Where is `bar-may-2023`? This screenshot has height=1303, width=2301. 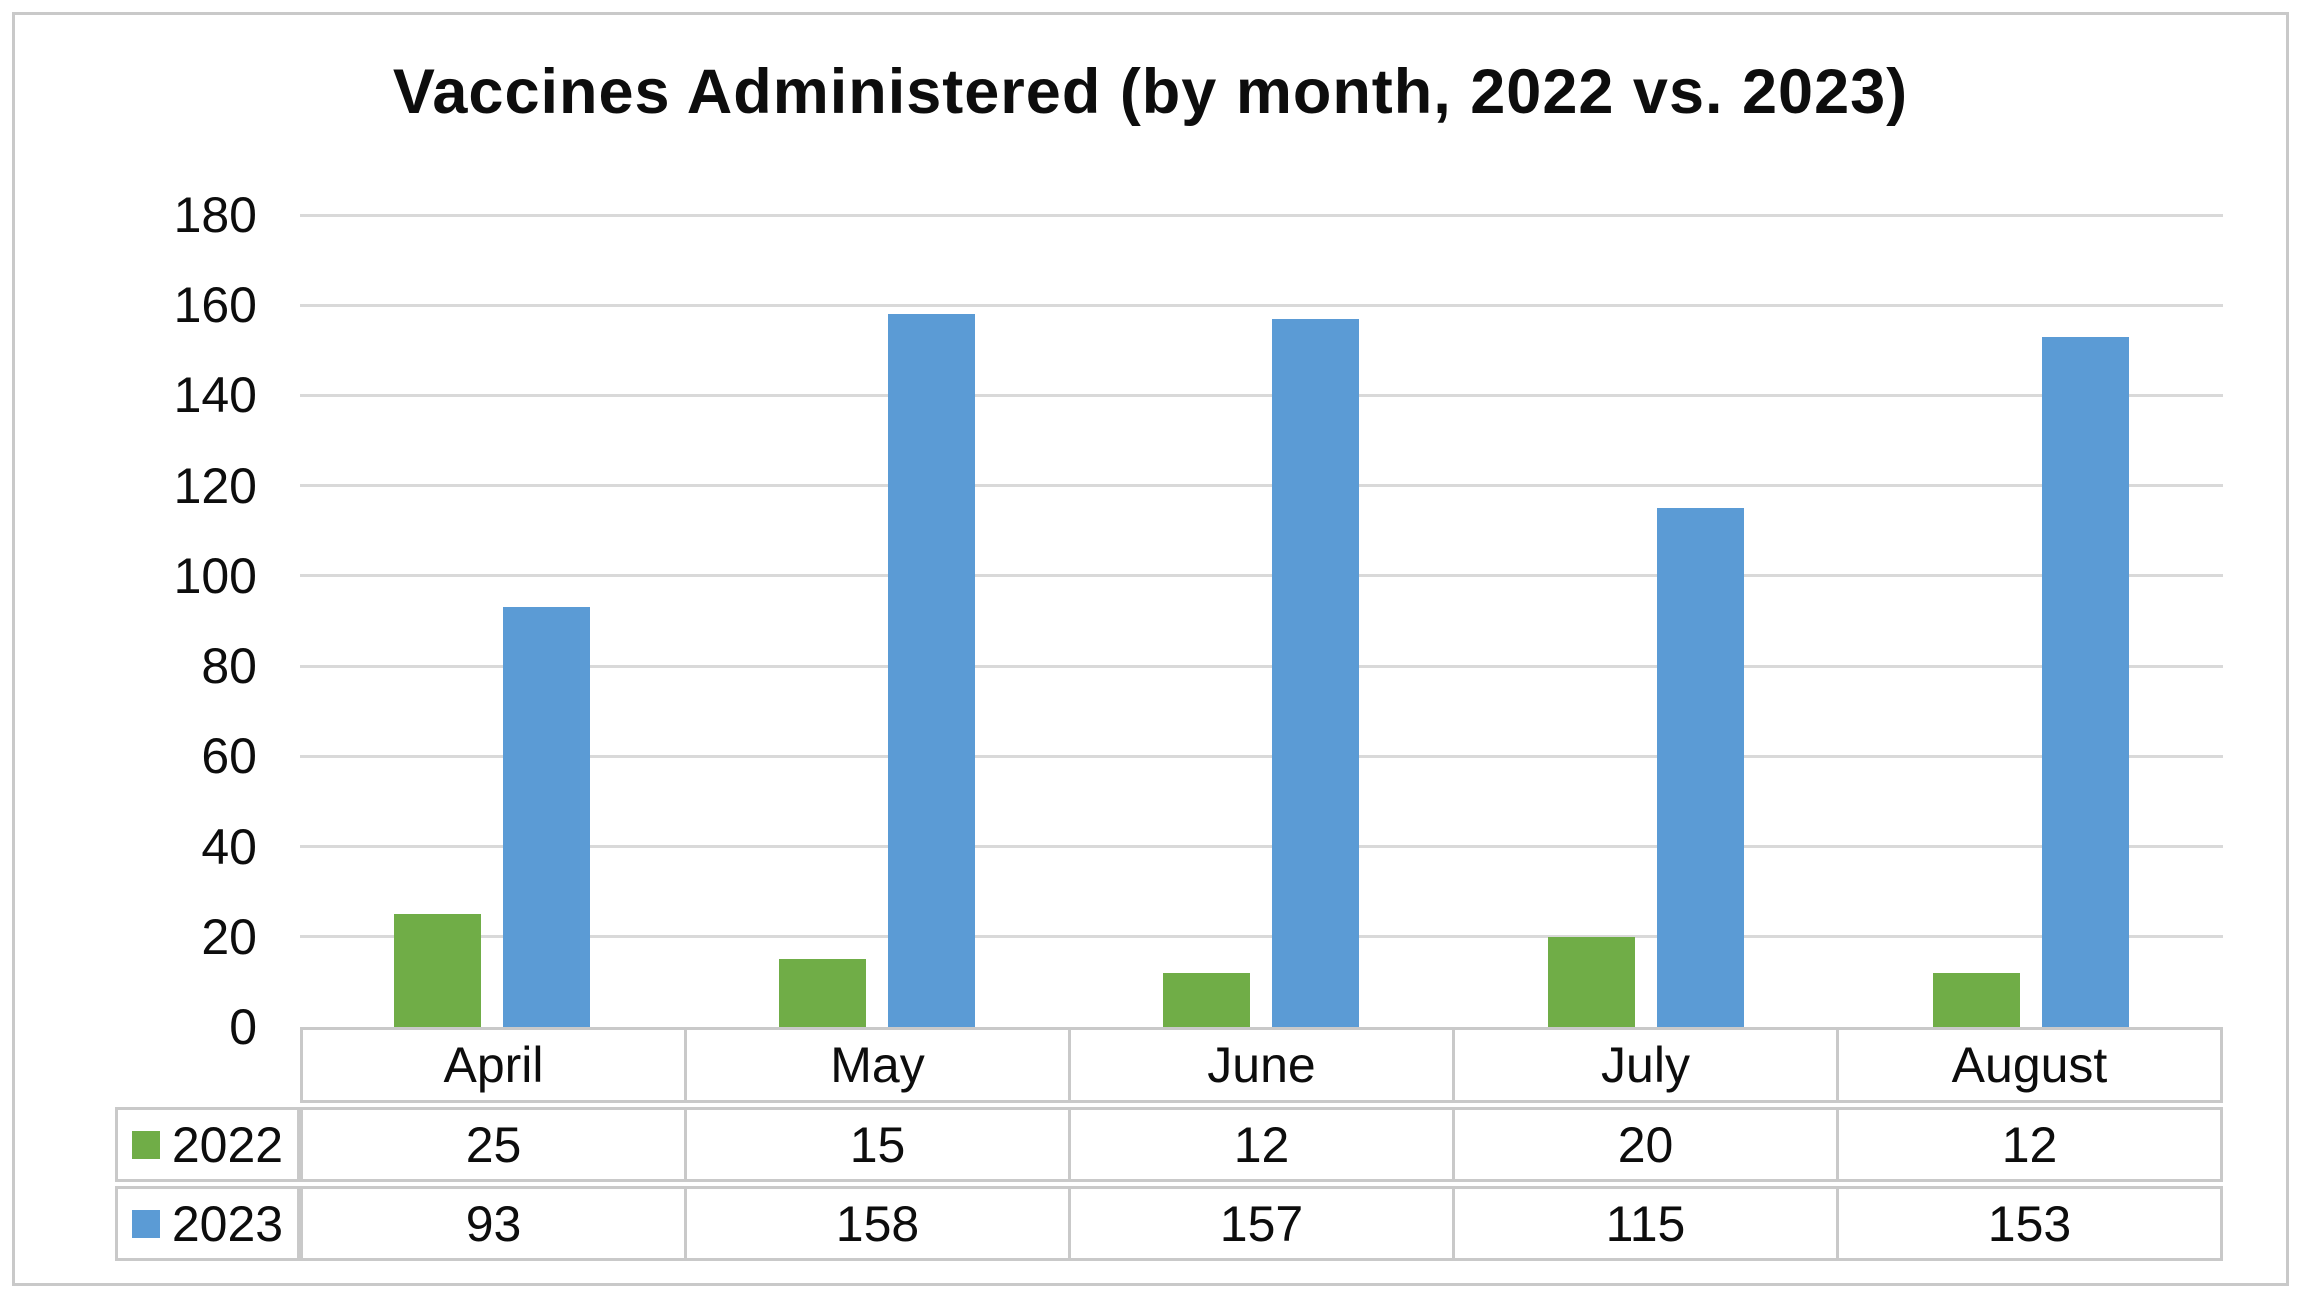
bar-may-2023 is located at coordinates (931, 670).